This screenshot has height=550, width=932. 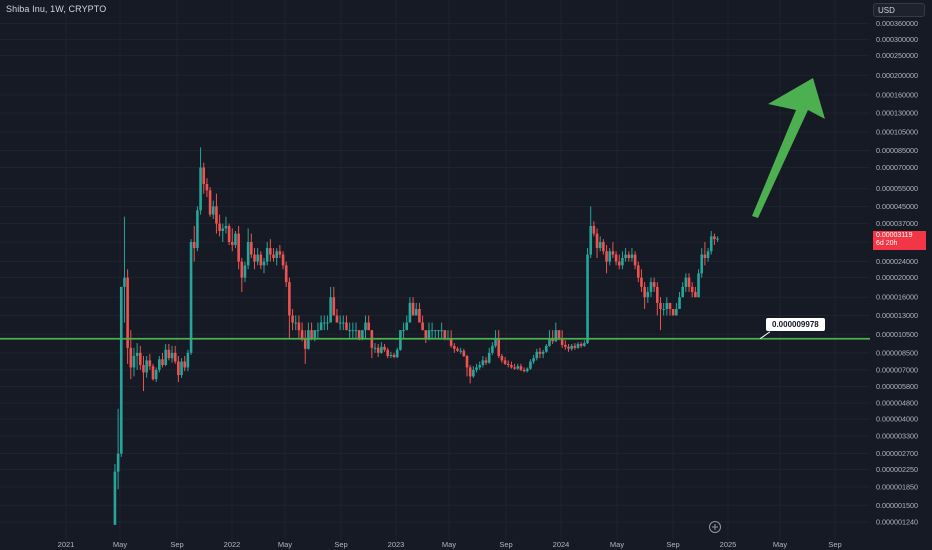 I want to click on y-tick-label: 0.000001500, so click(x=897, y=505).